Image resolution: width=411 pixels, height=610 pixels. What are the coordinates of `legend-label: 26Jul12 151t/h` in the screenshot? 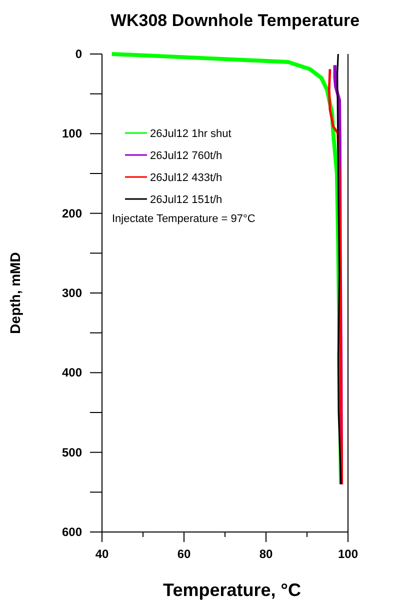 It's located at (186, 200).